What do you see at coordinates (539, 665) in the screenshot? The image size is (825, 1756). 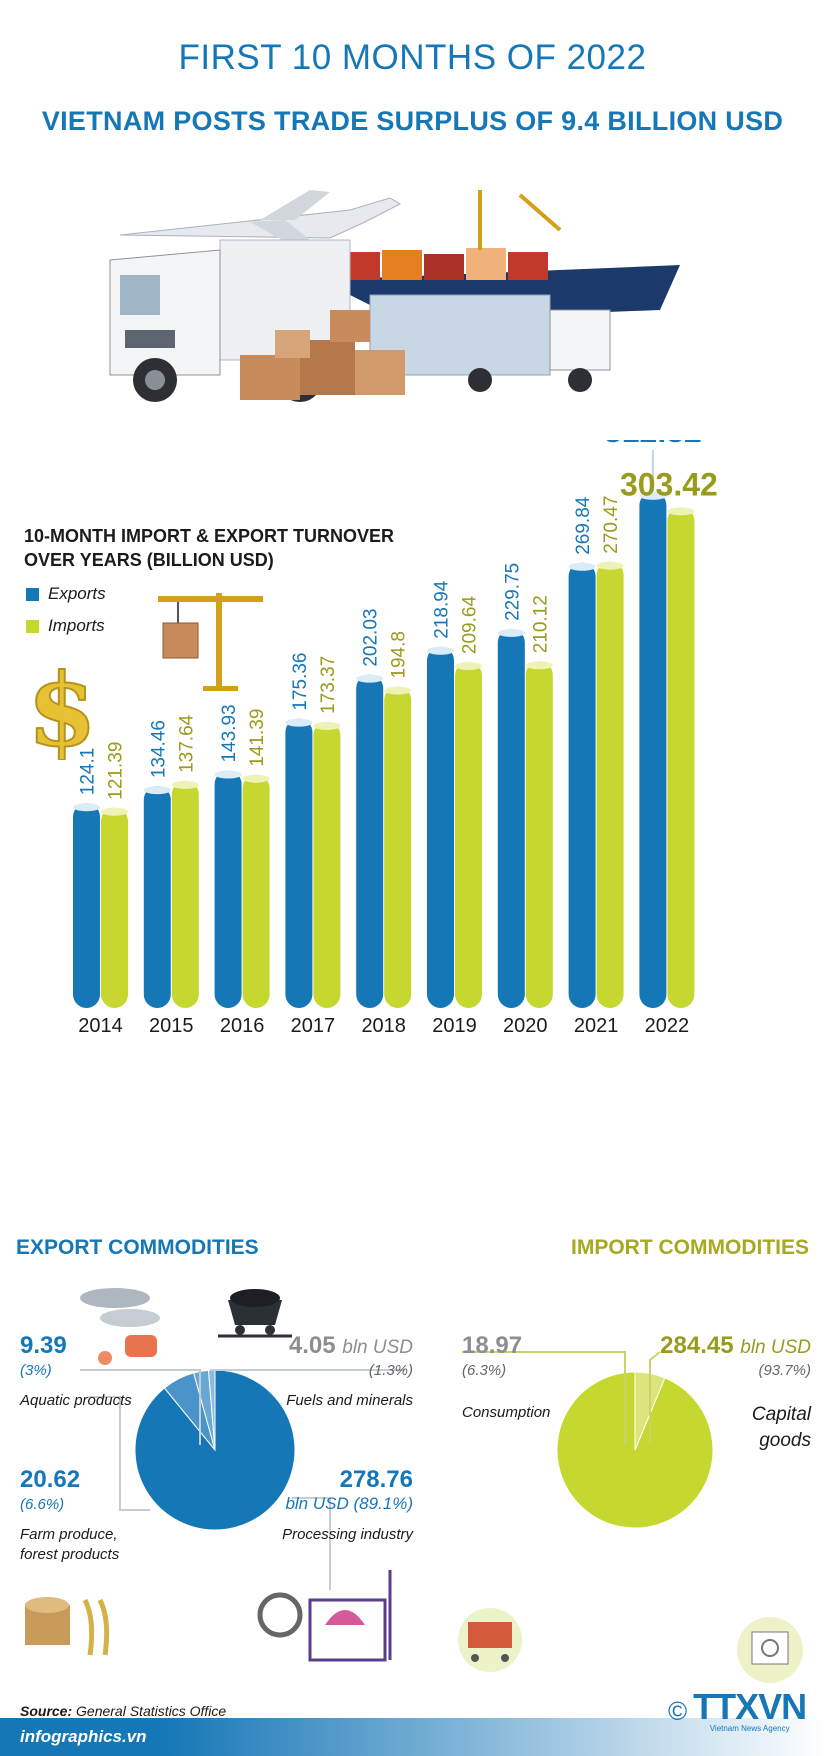 I see `bar-imports-top-2020` at bounding box center [539, 665].